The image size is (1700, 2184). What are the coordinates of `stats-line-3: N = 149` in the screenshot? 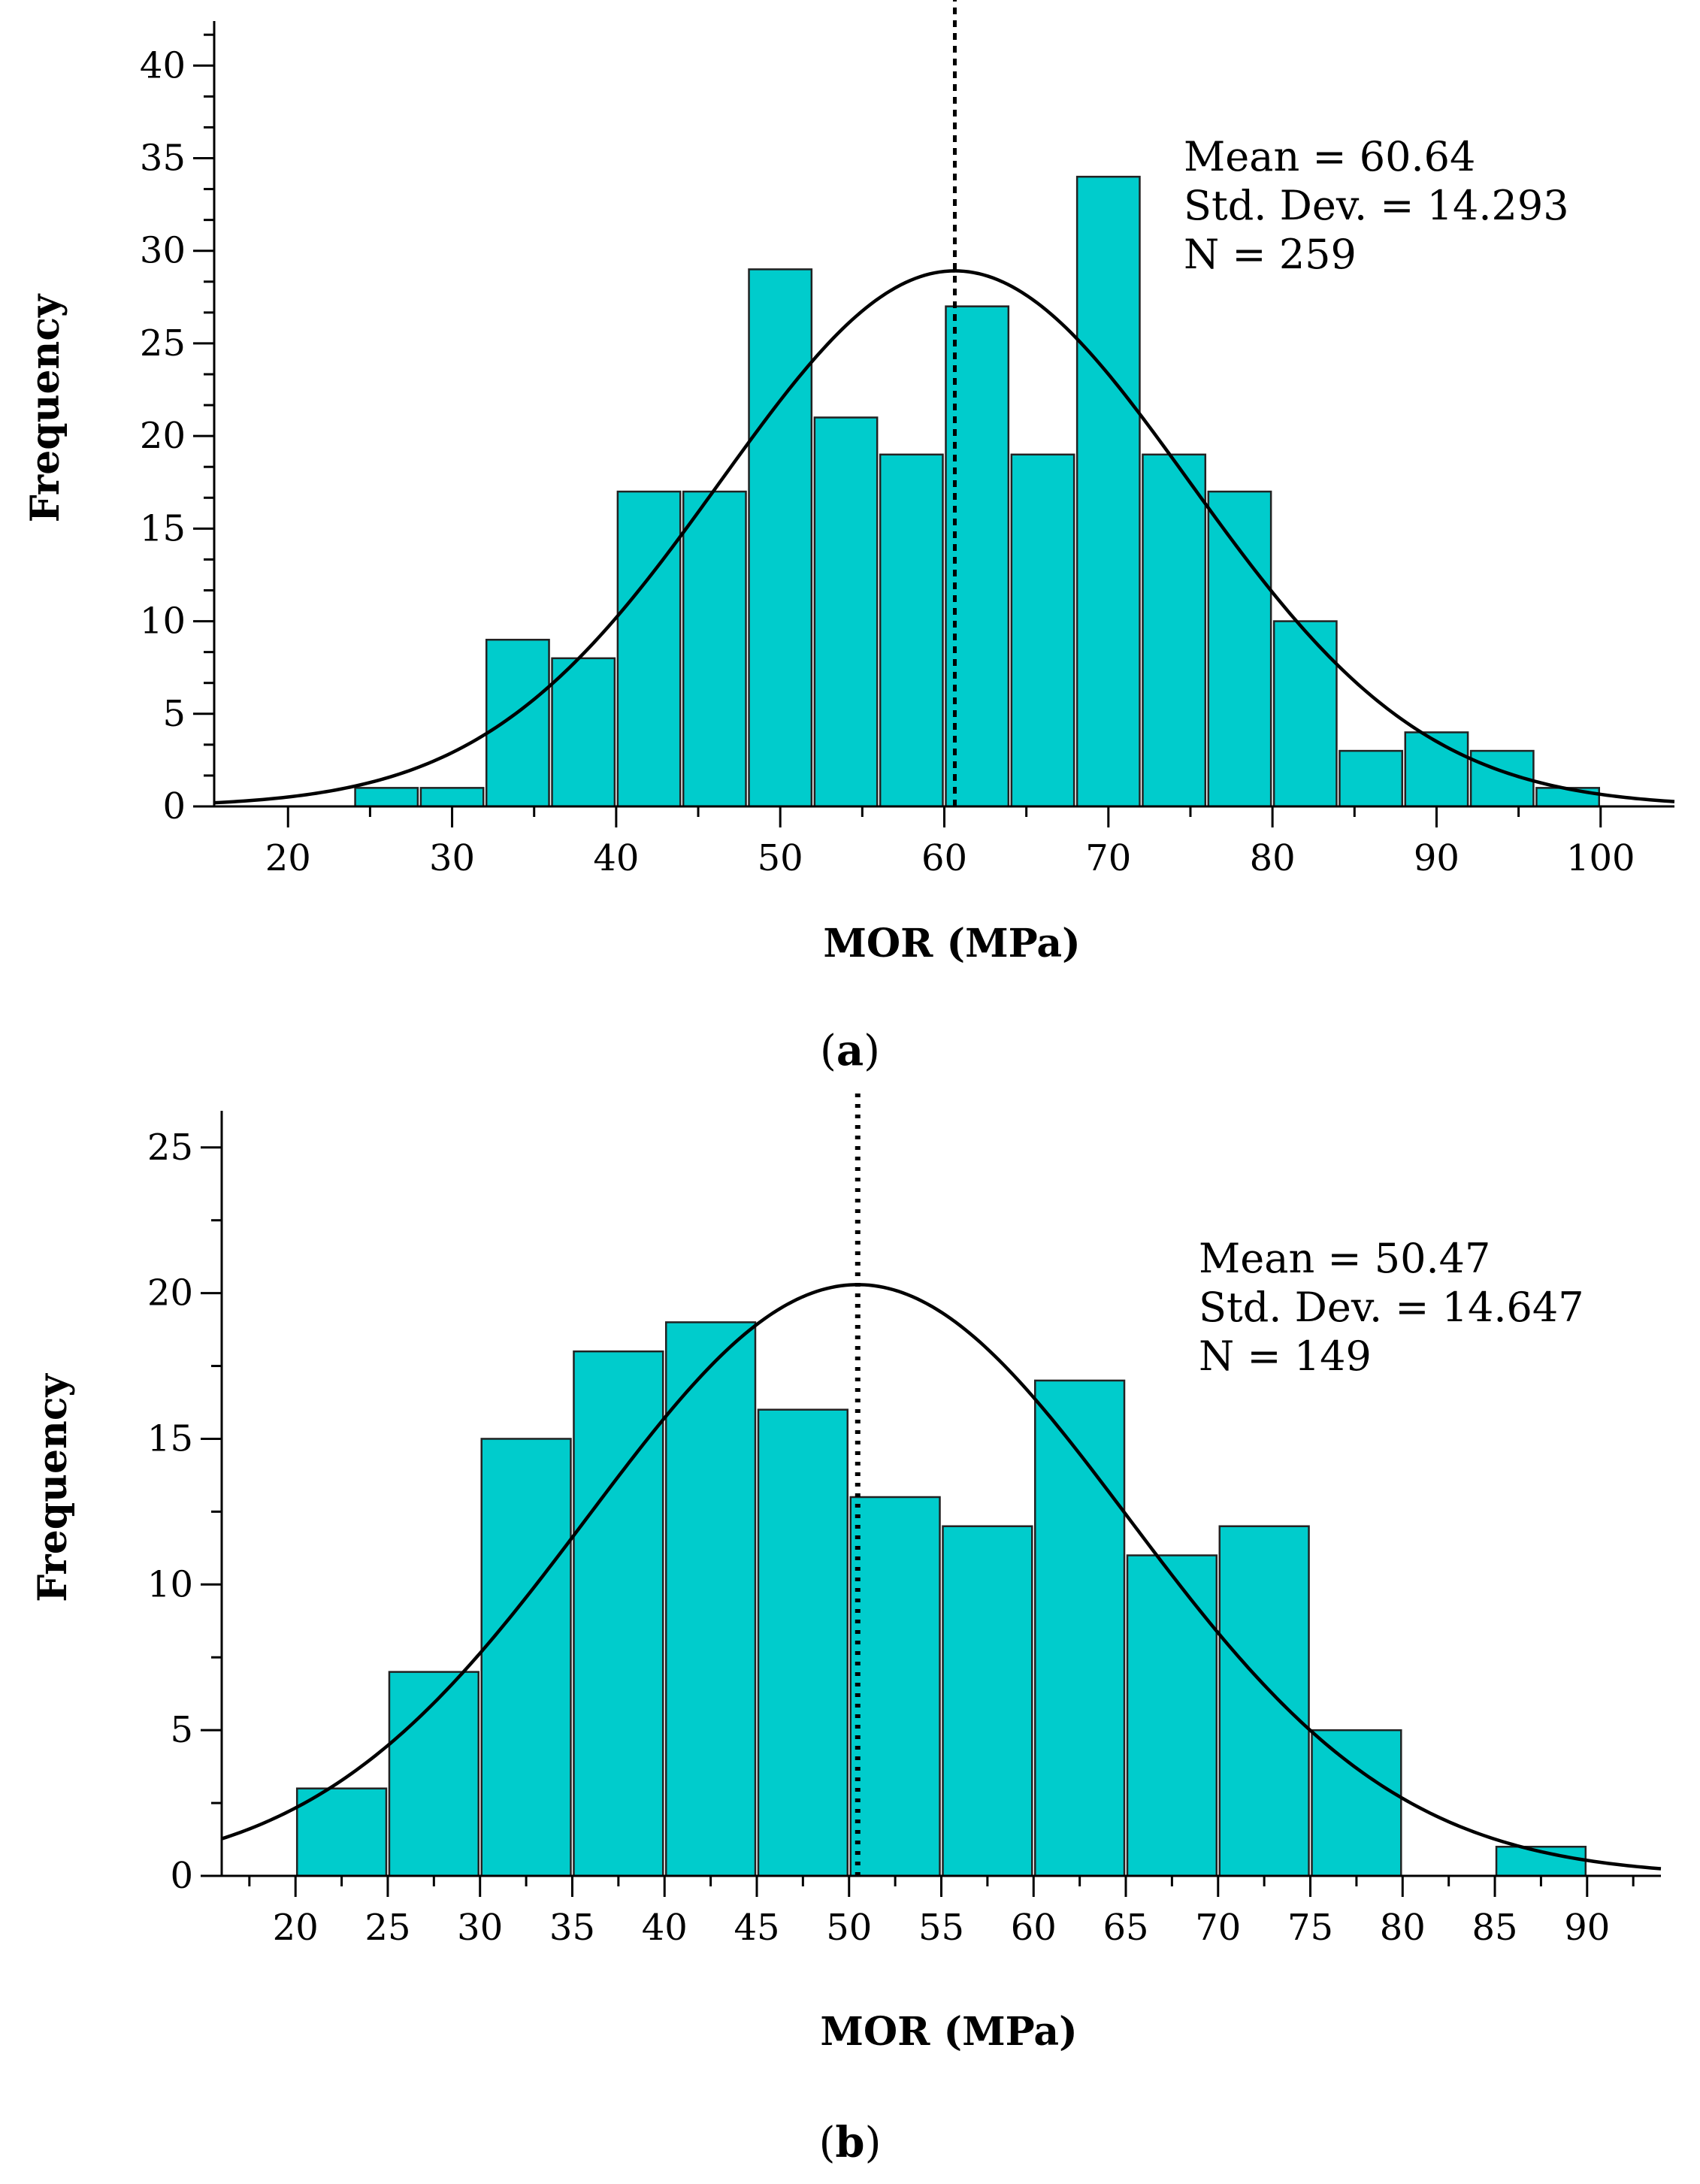 It's located at (1285, 1356).